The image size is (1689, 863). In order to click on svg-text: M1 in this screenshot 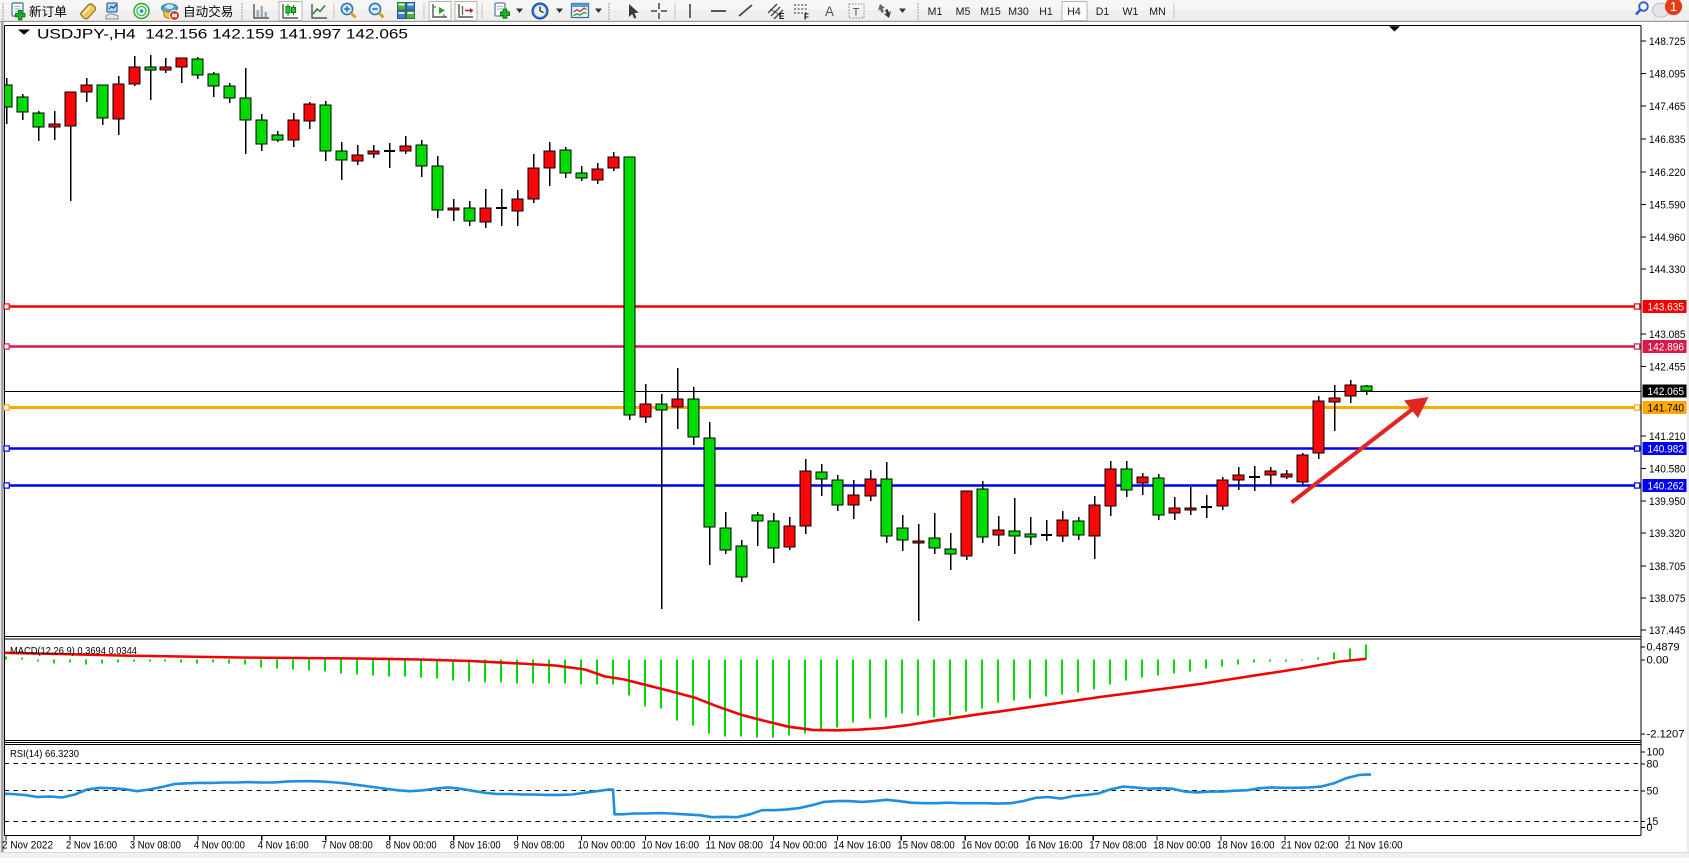, I will do `click(935, 12)`.